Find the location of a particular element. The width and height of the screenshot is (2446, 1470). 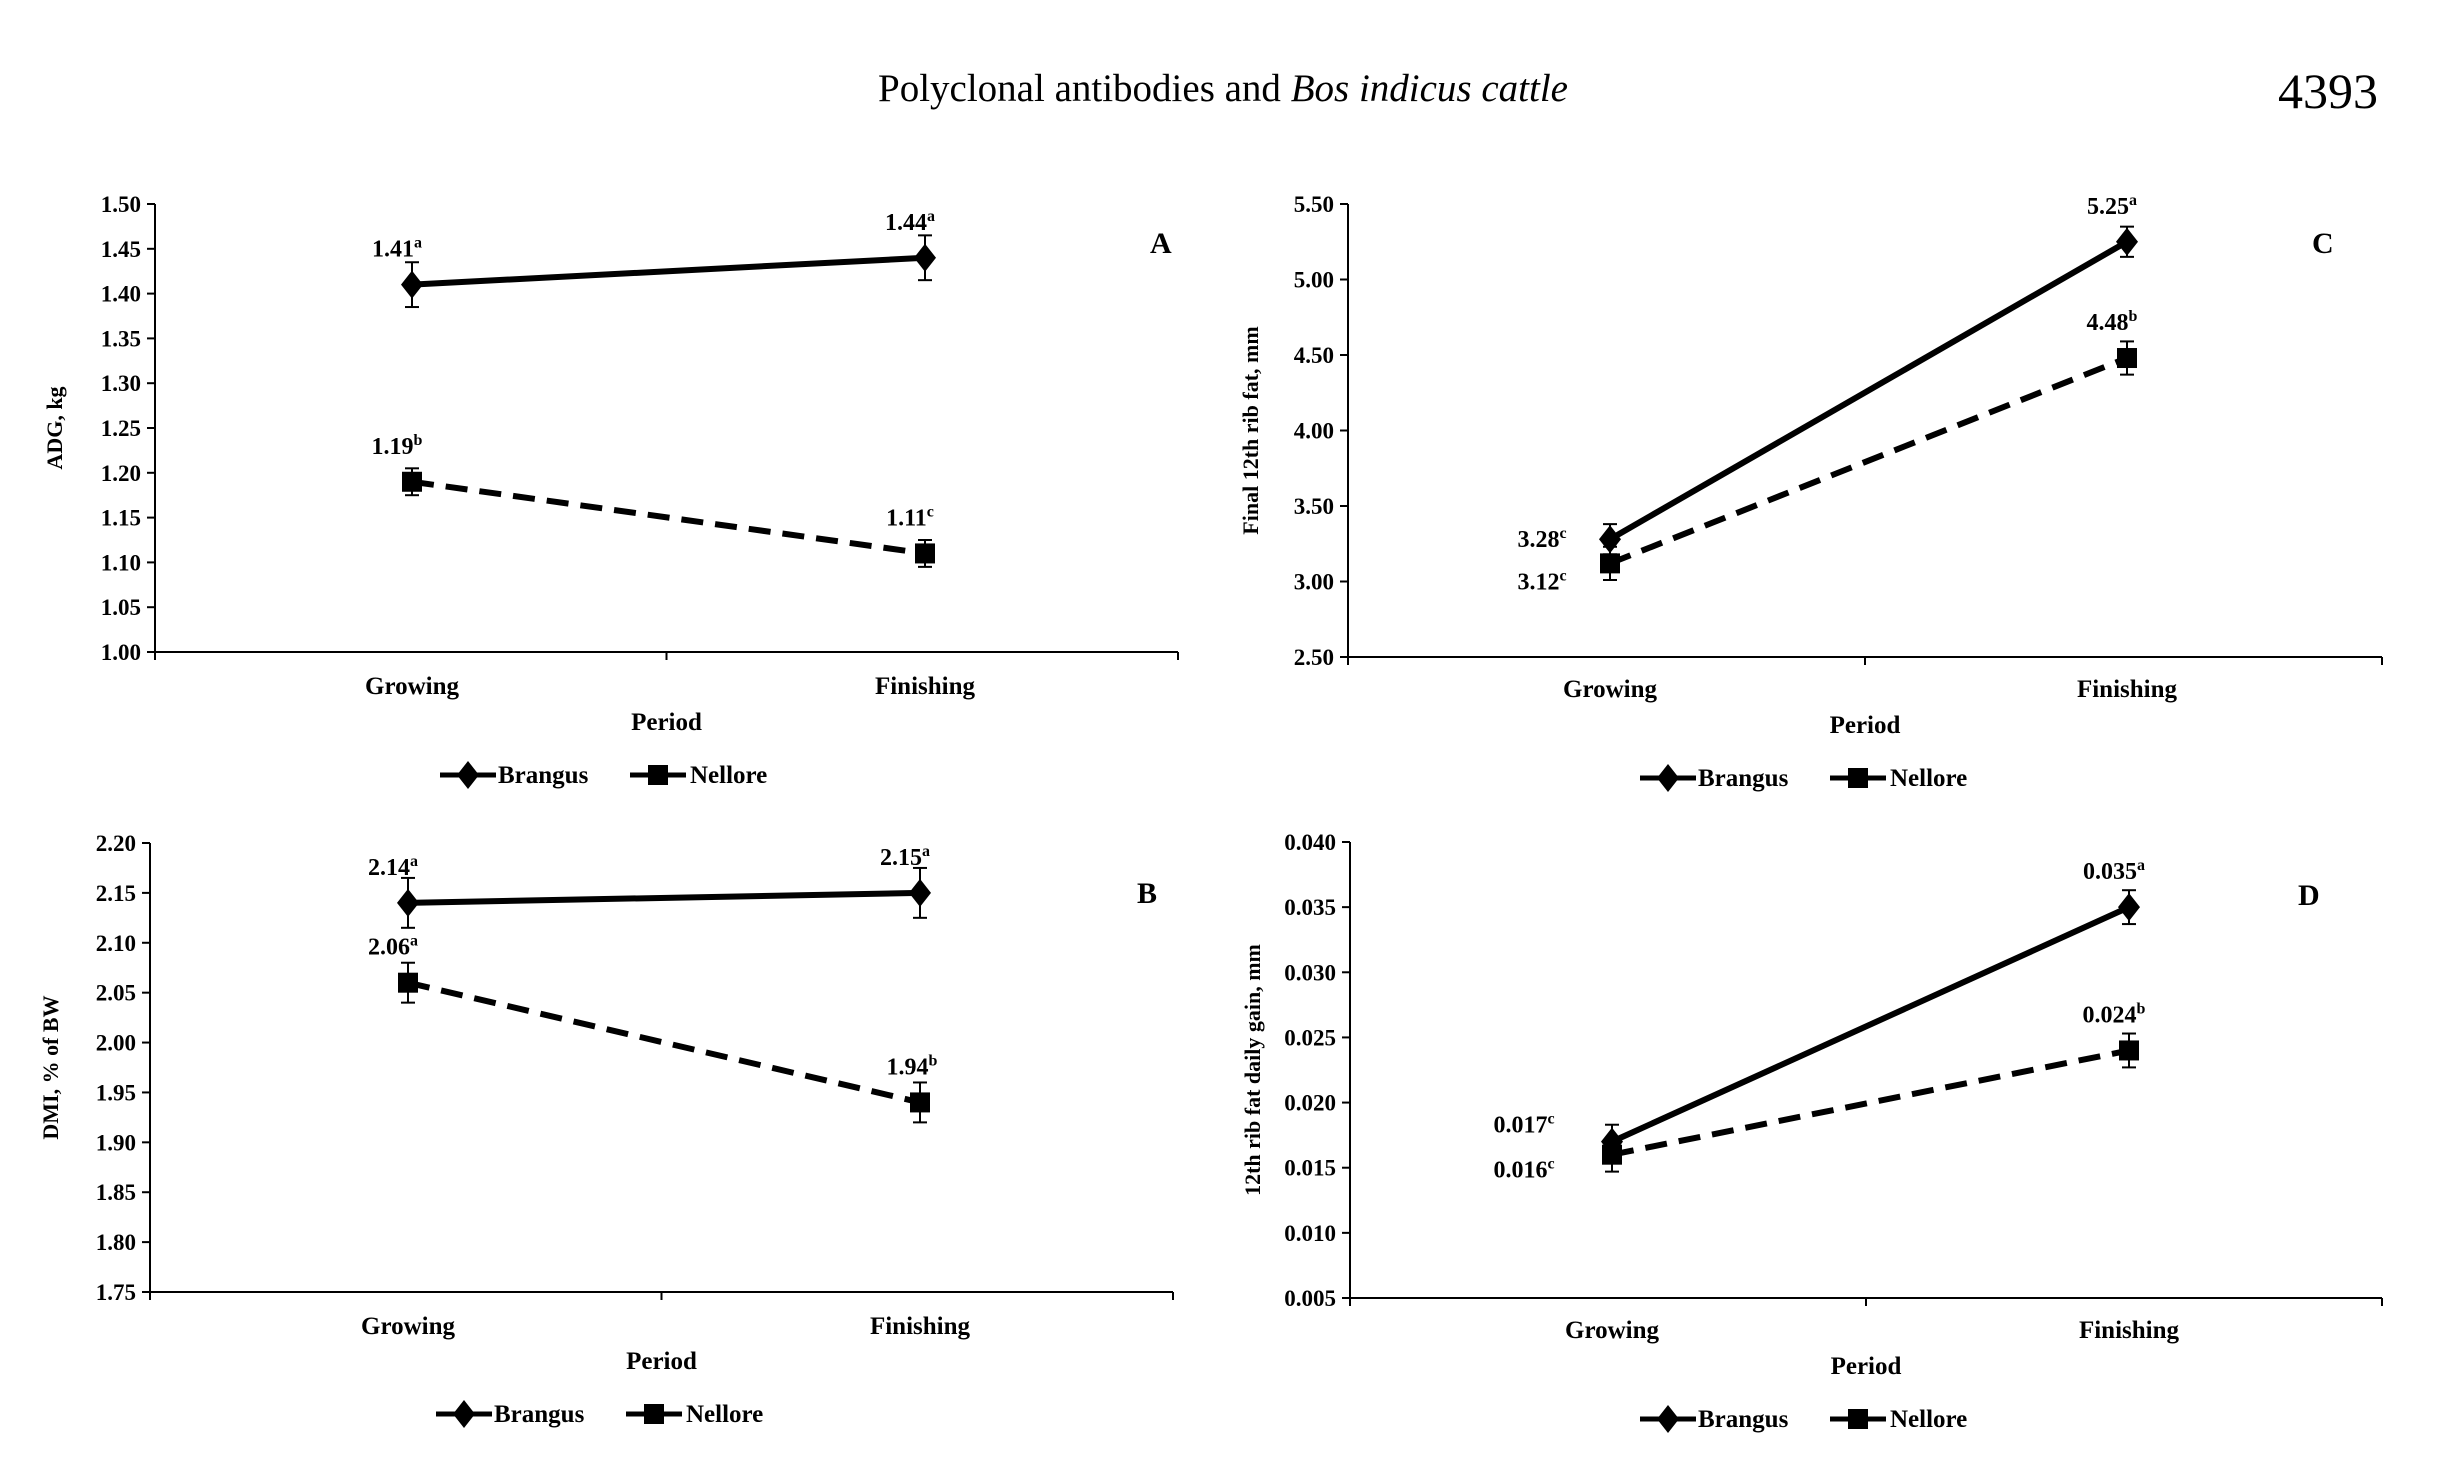

data-label: 1.11c is located at coordinates (910, 517).